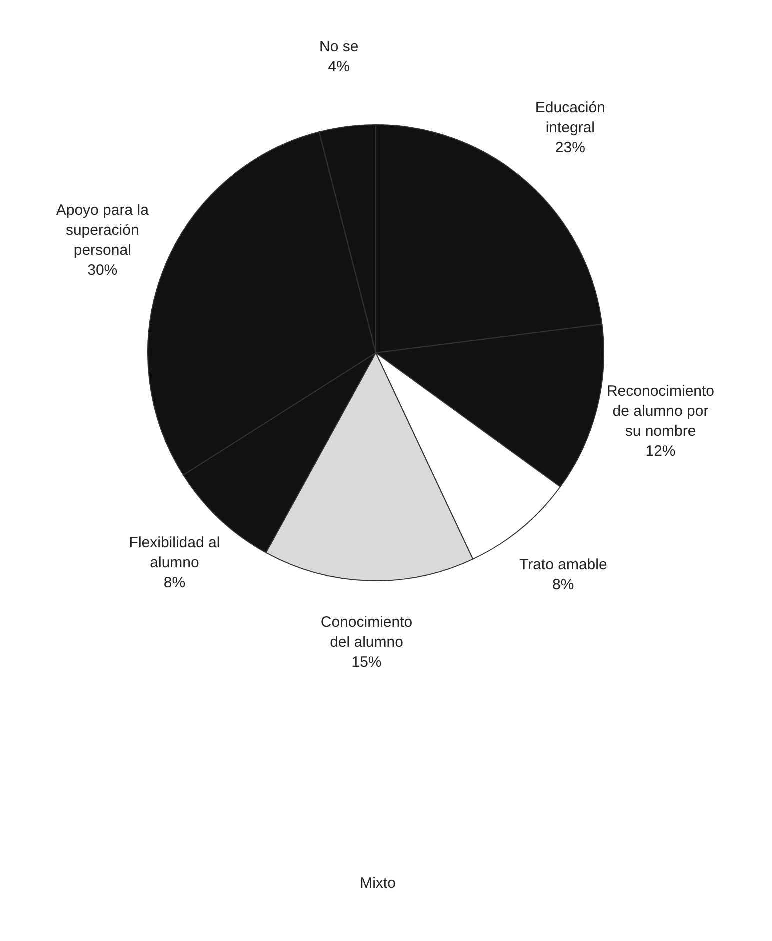 Image resolution: width=772 pixels, height=941 pixels. I want to click on slice-label: Trato amable, so click(563, 565).